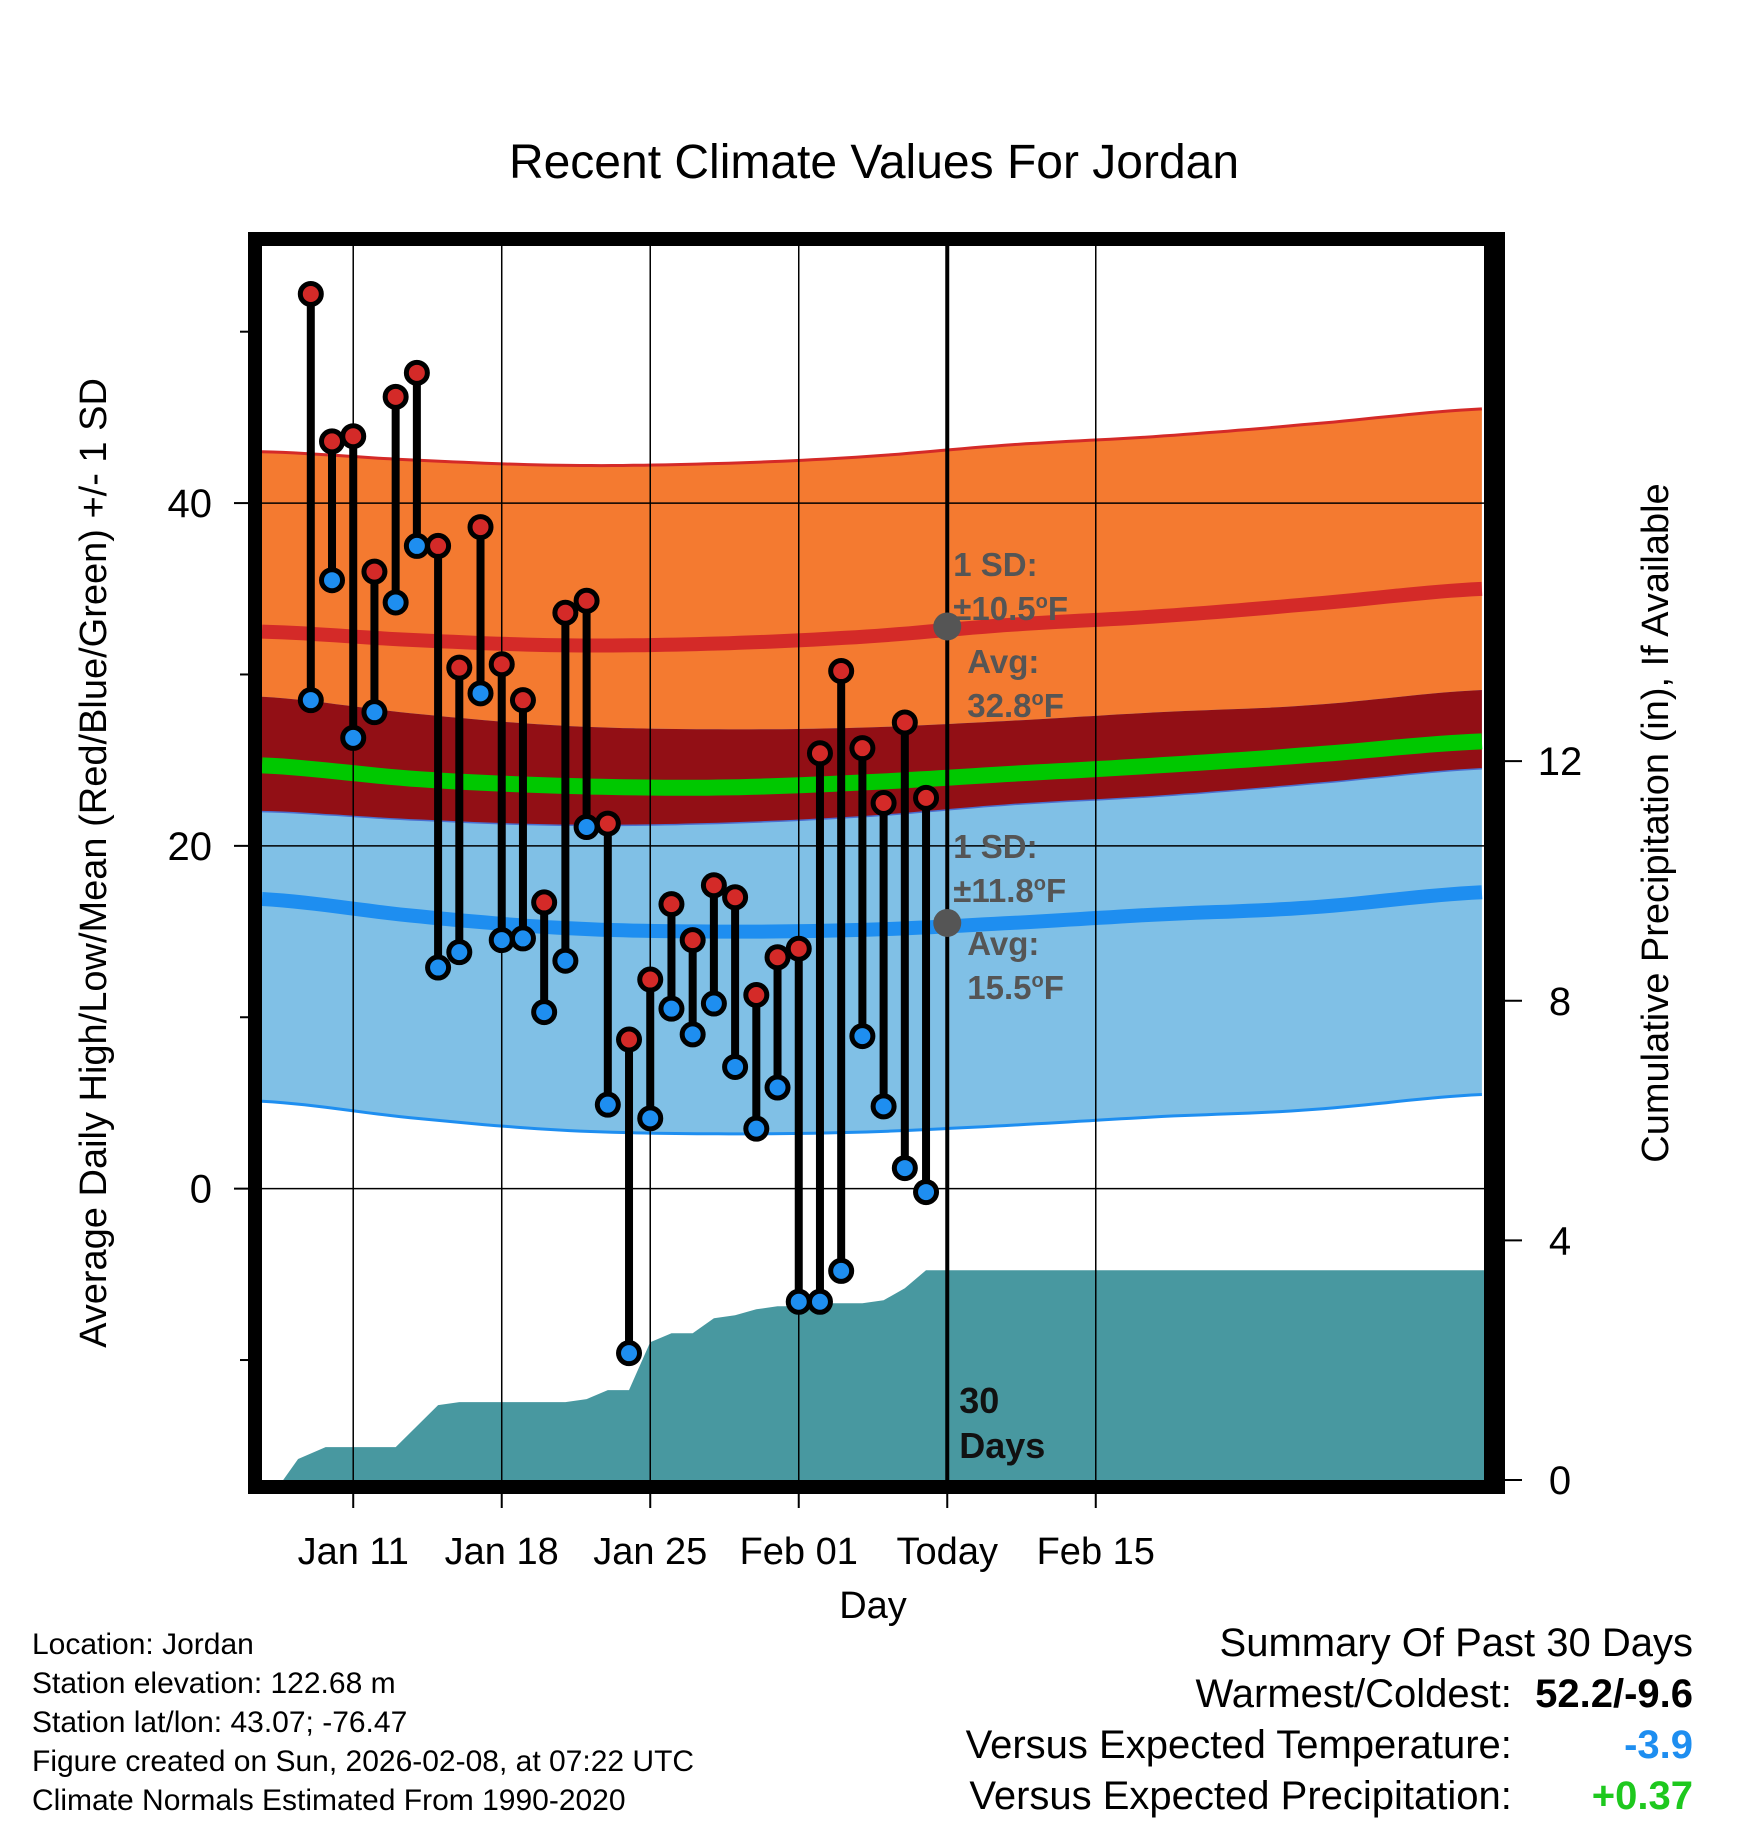 The height and width of the screenshot is (1828, 1748). What do you see at coordinates (1560, 1241) in the screenshot?
I see `y2-tick-label: 4` at bounding box center [1560, 1241].